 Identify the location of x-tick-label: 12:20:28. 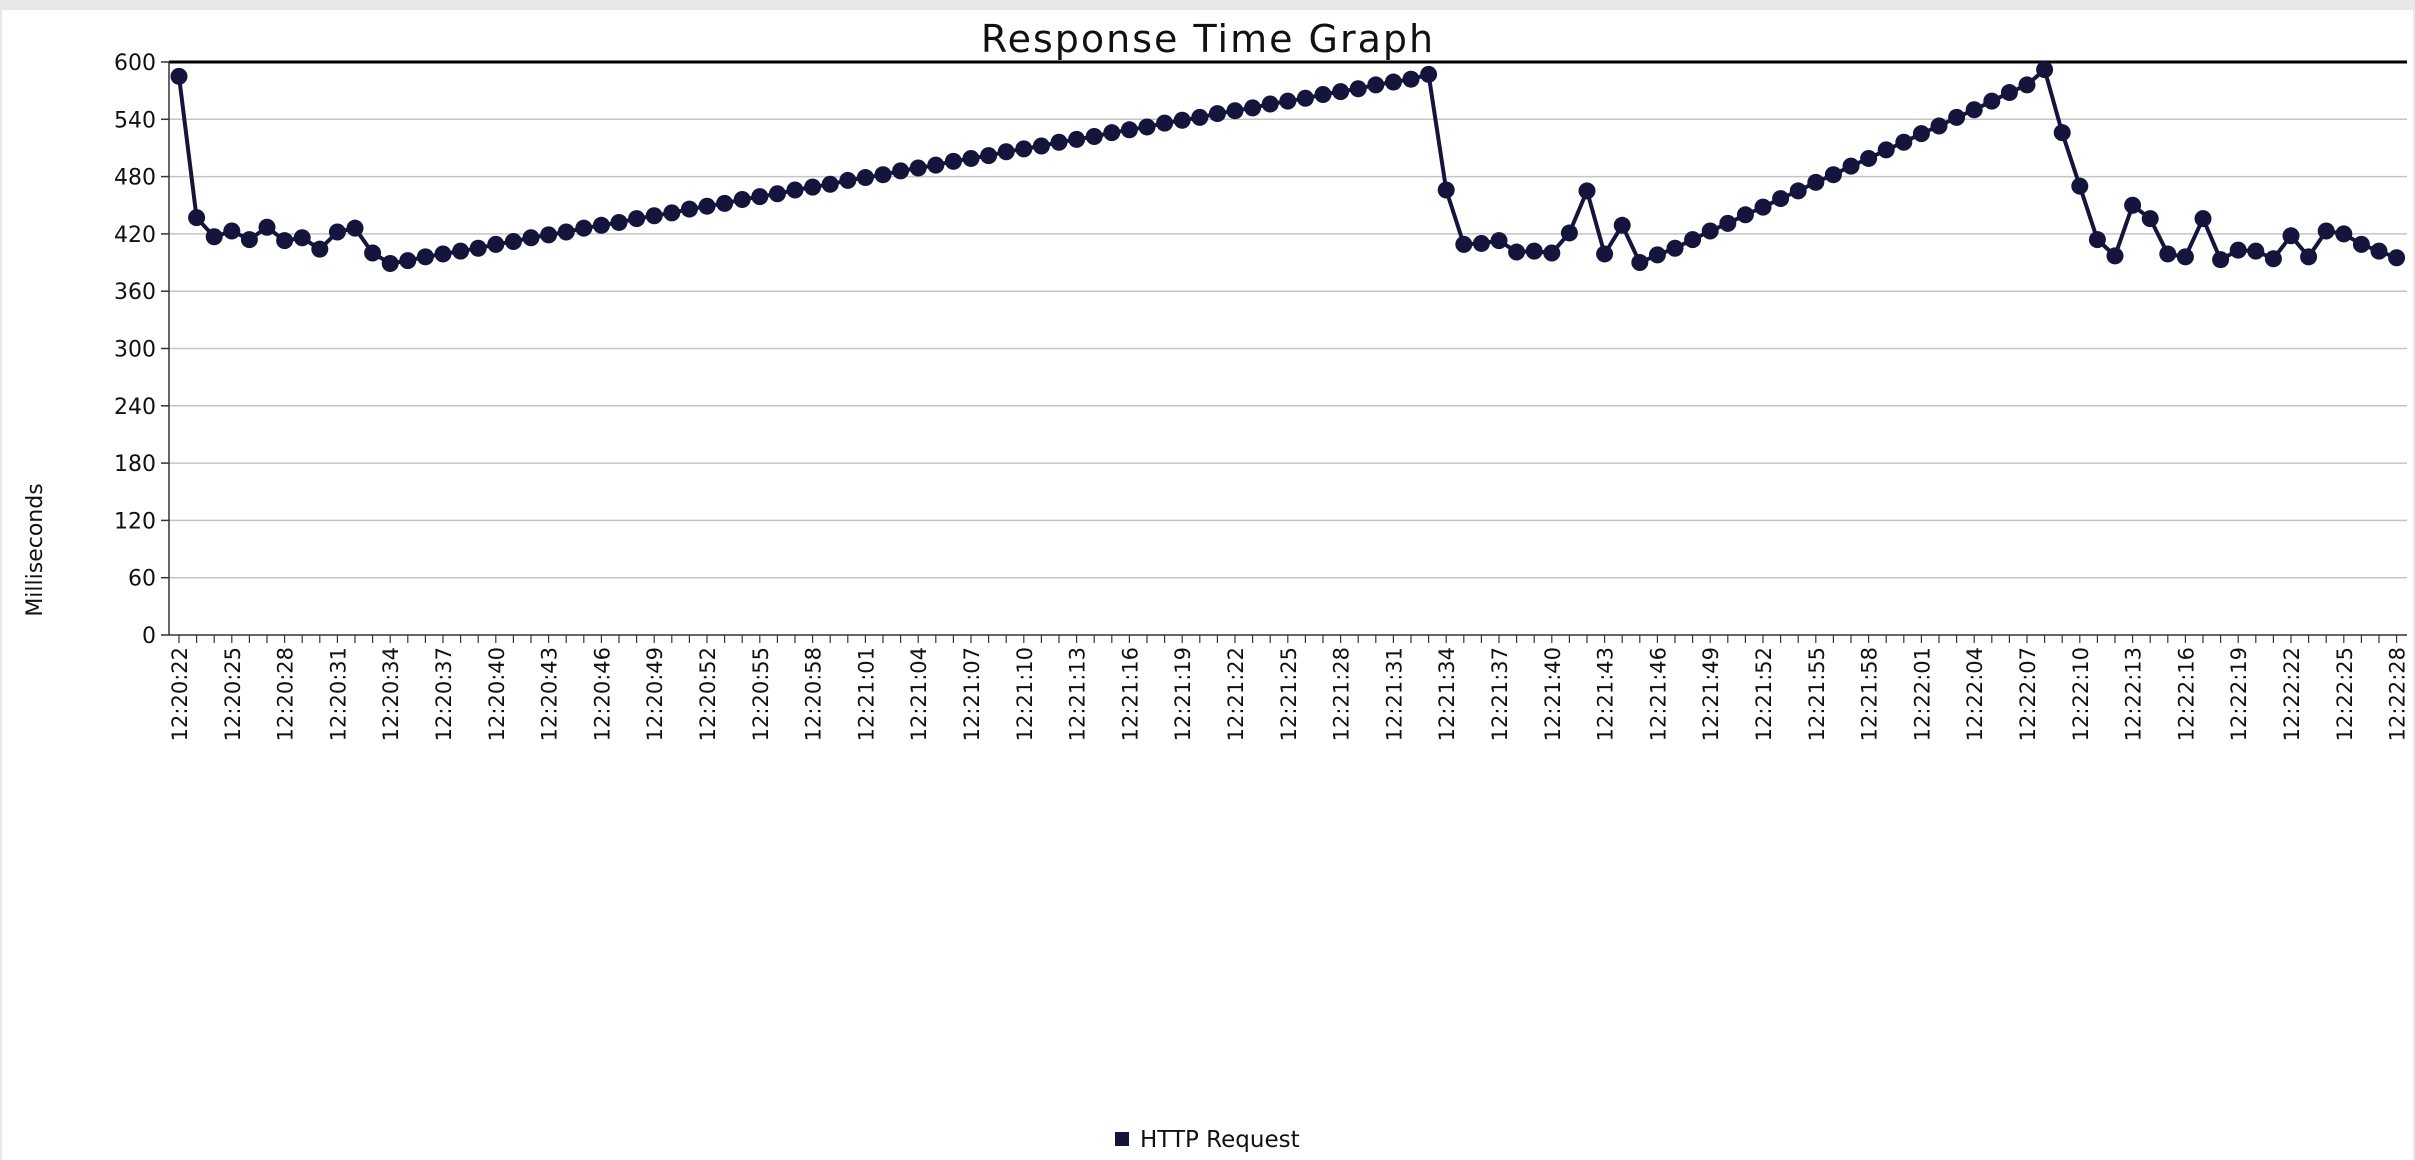
(286, 694).